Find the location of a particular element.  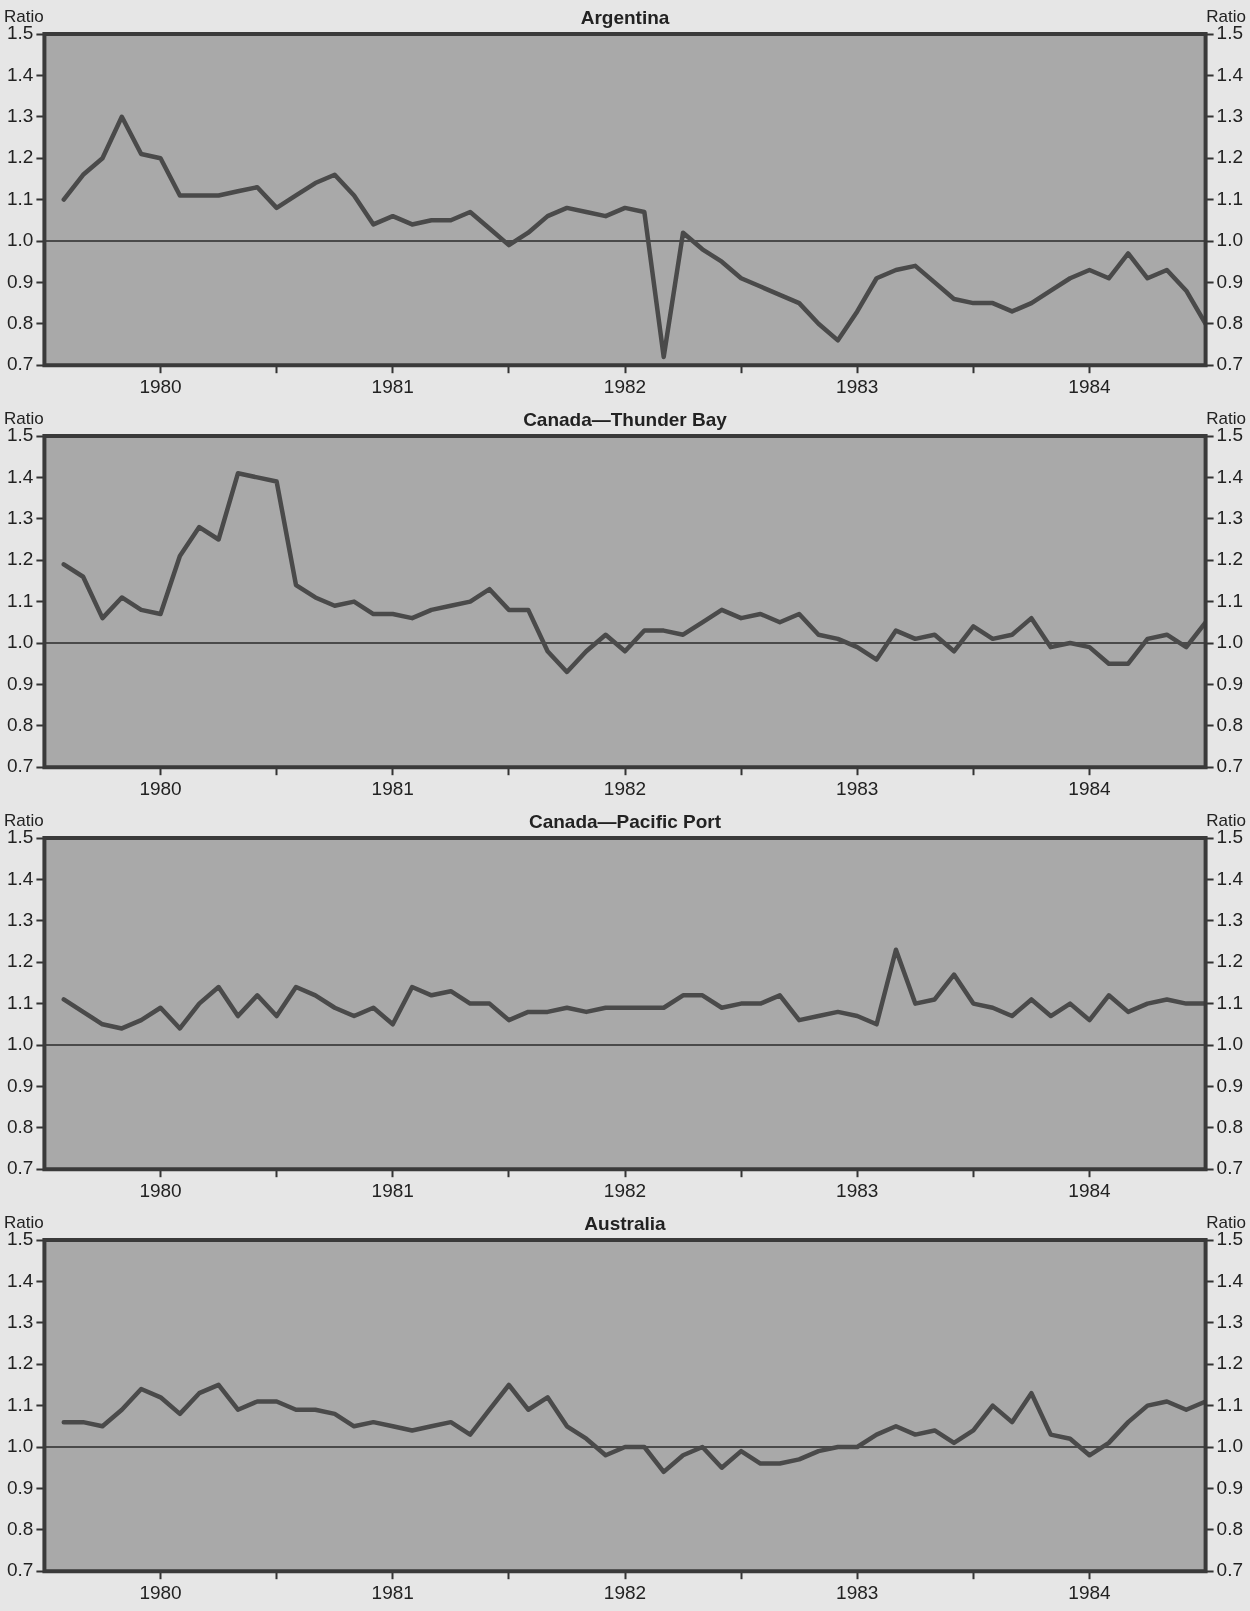

chart-title: Canada—Thunder Bay is located at coordinates (625, 419).